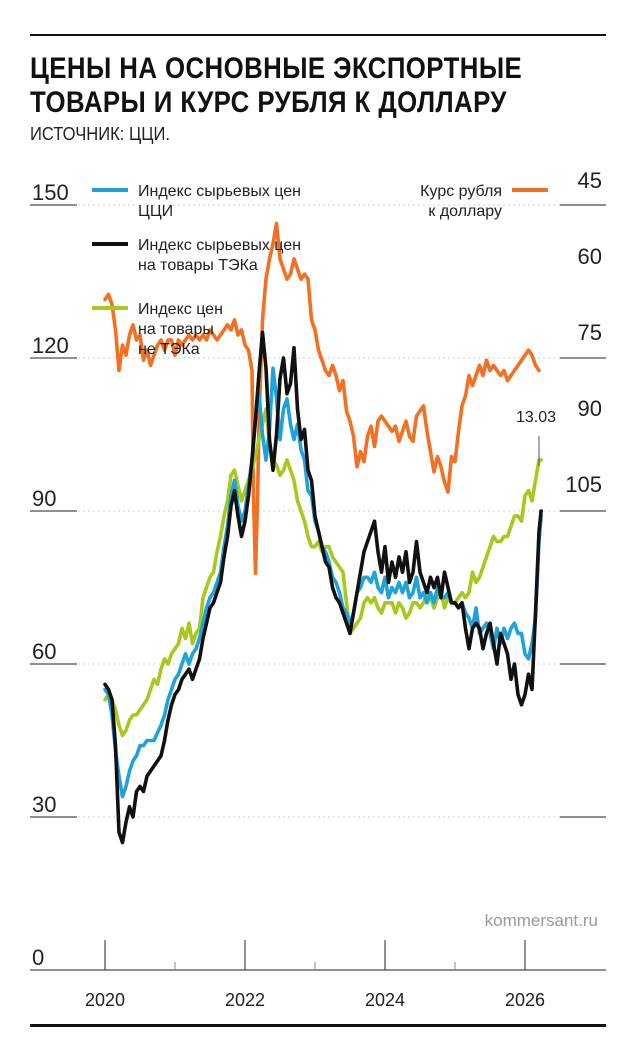  Describe the element at coordinates (318, 35) in the screenshot. I see `top-rule` at that location.